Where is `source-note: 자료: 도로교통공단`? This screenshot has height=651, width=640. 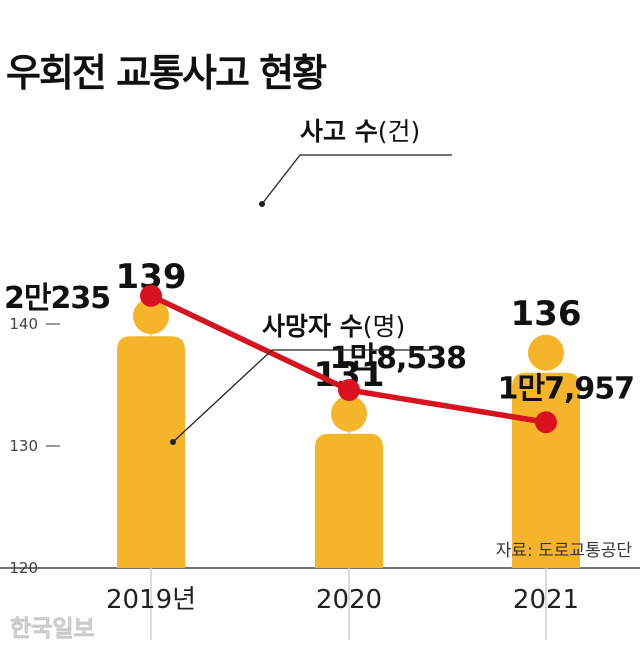 source-note: 자료: 도로교통공단 is located at coordinates (564, 551).